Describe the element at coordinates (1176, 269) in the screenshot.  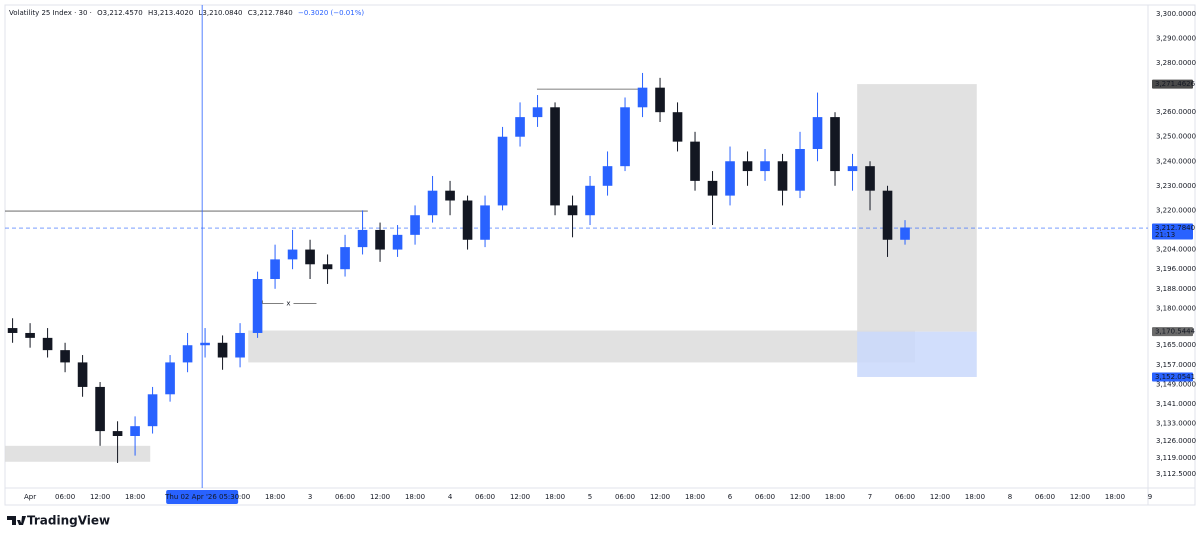
I see `y-tick-label: 3,196.0000` at that location.